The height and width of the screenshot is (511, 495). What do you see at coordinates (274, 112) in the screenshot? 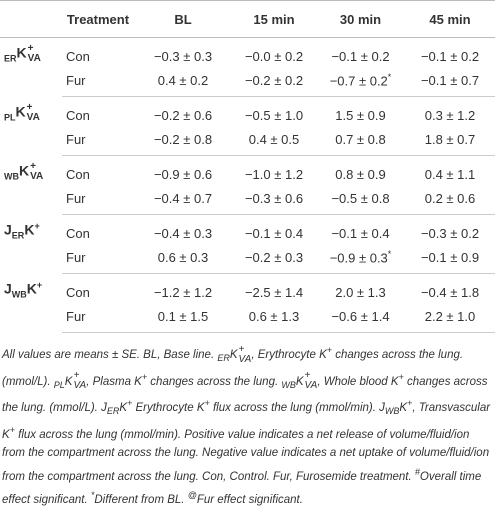
I see `value-cell: −0.5 ± 1.0` at bounding box center [274, 112].